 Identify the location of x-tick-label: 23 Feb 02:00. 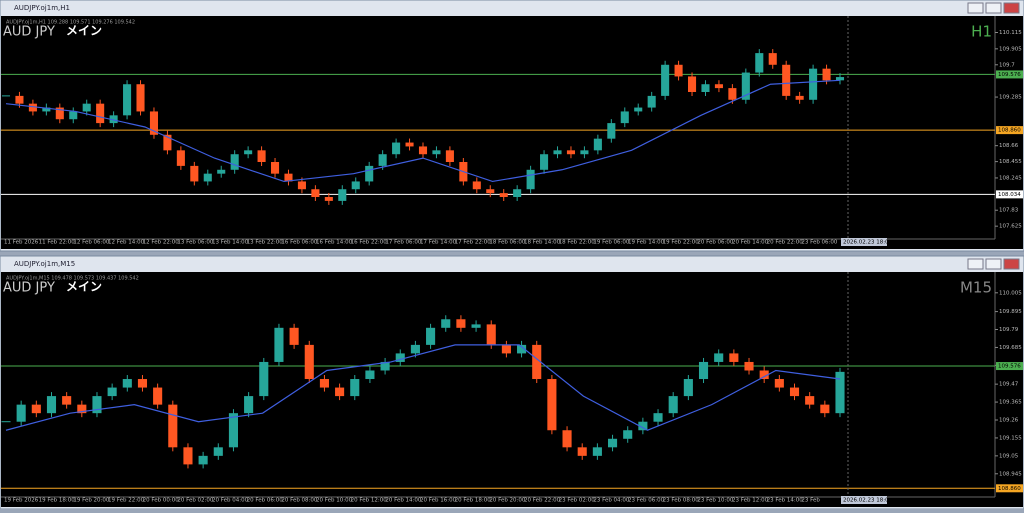
(577, 501).